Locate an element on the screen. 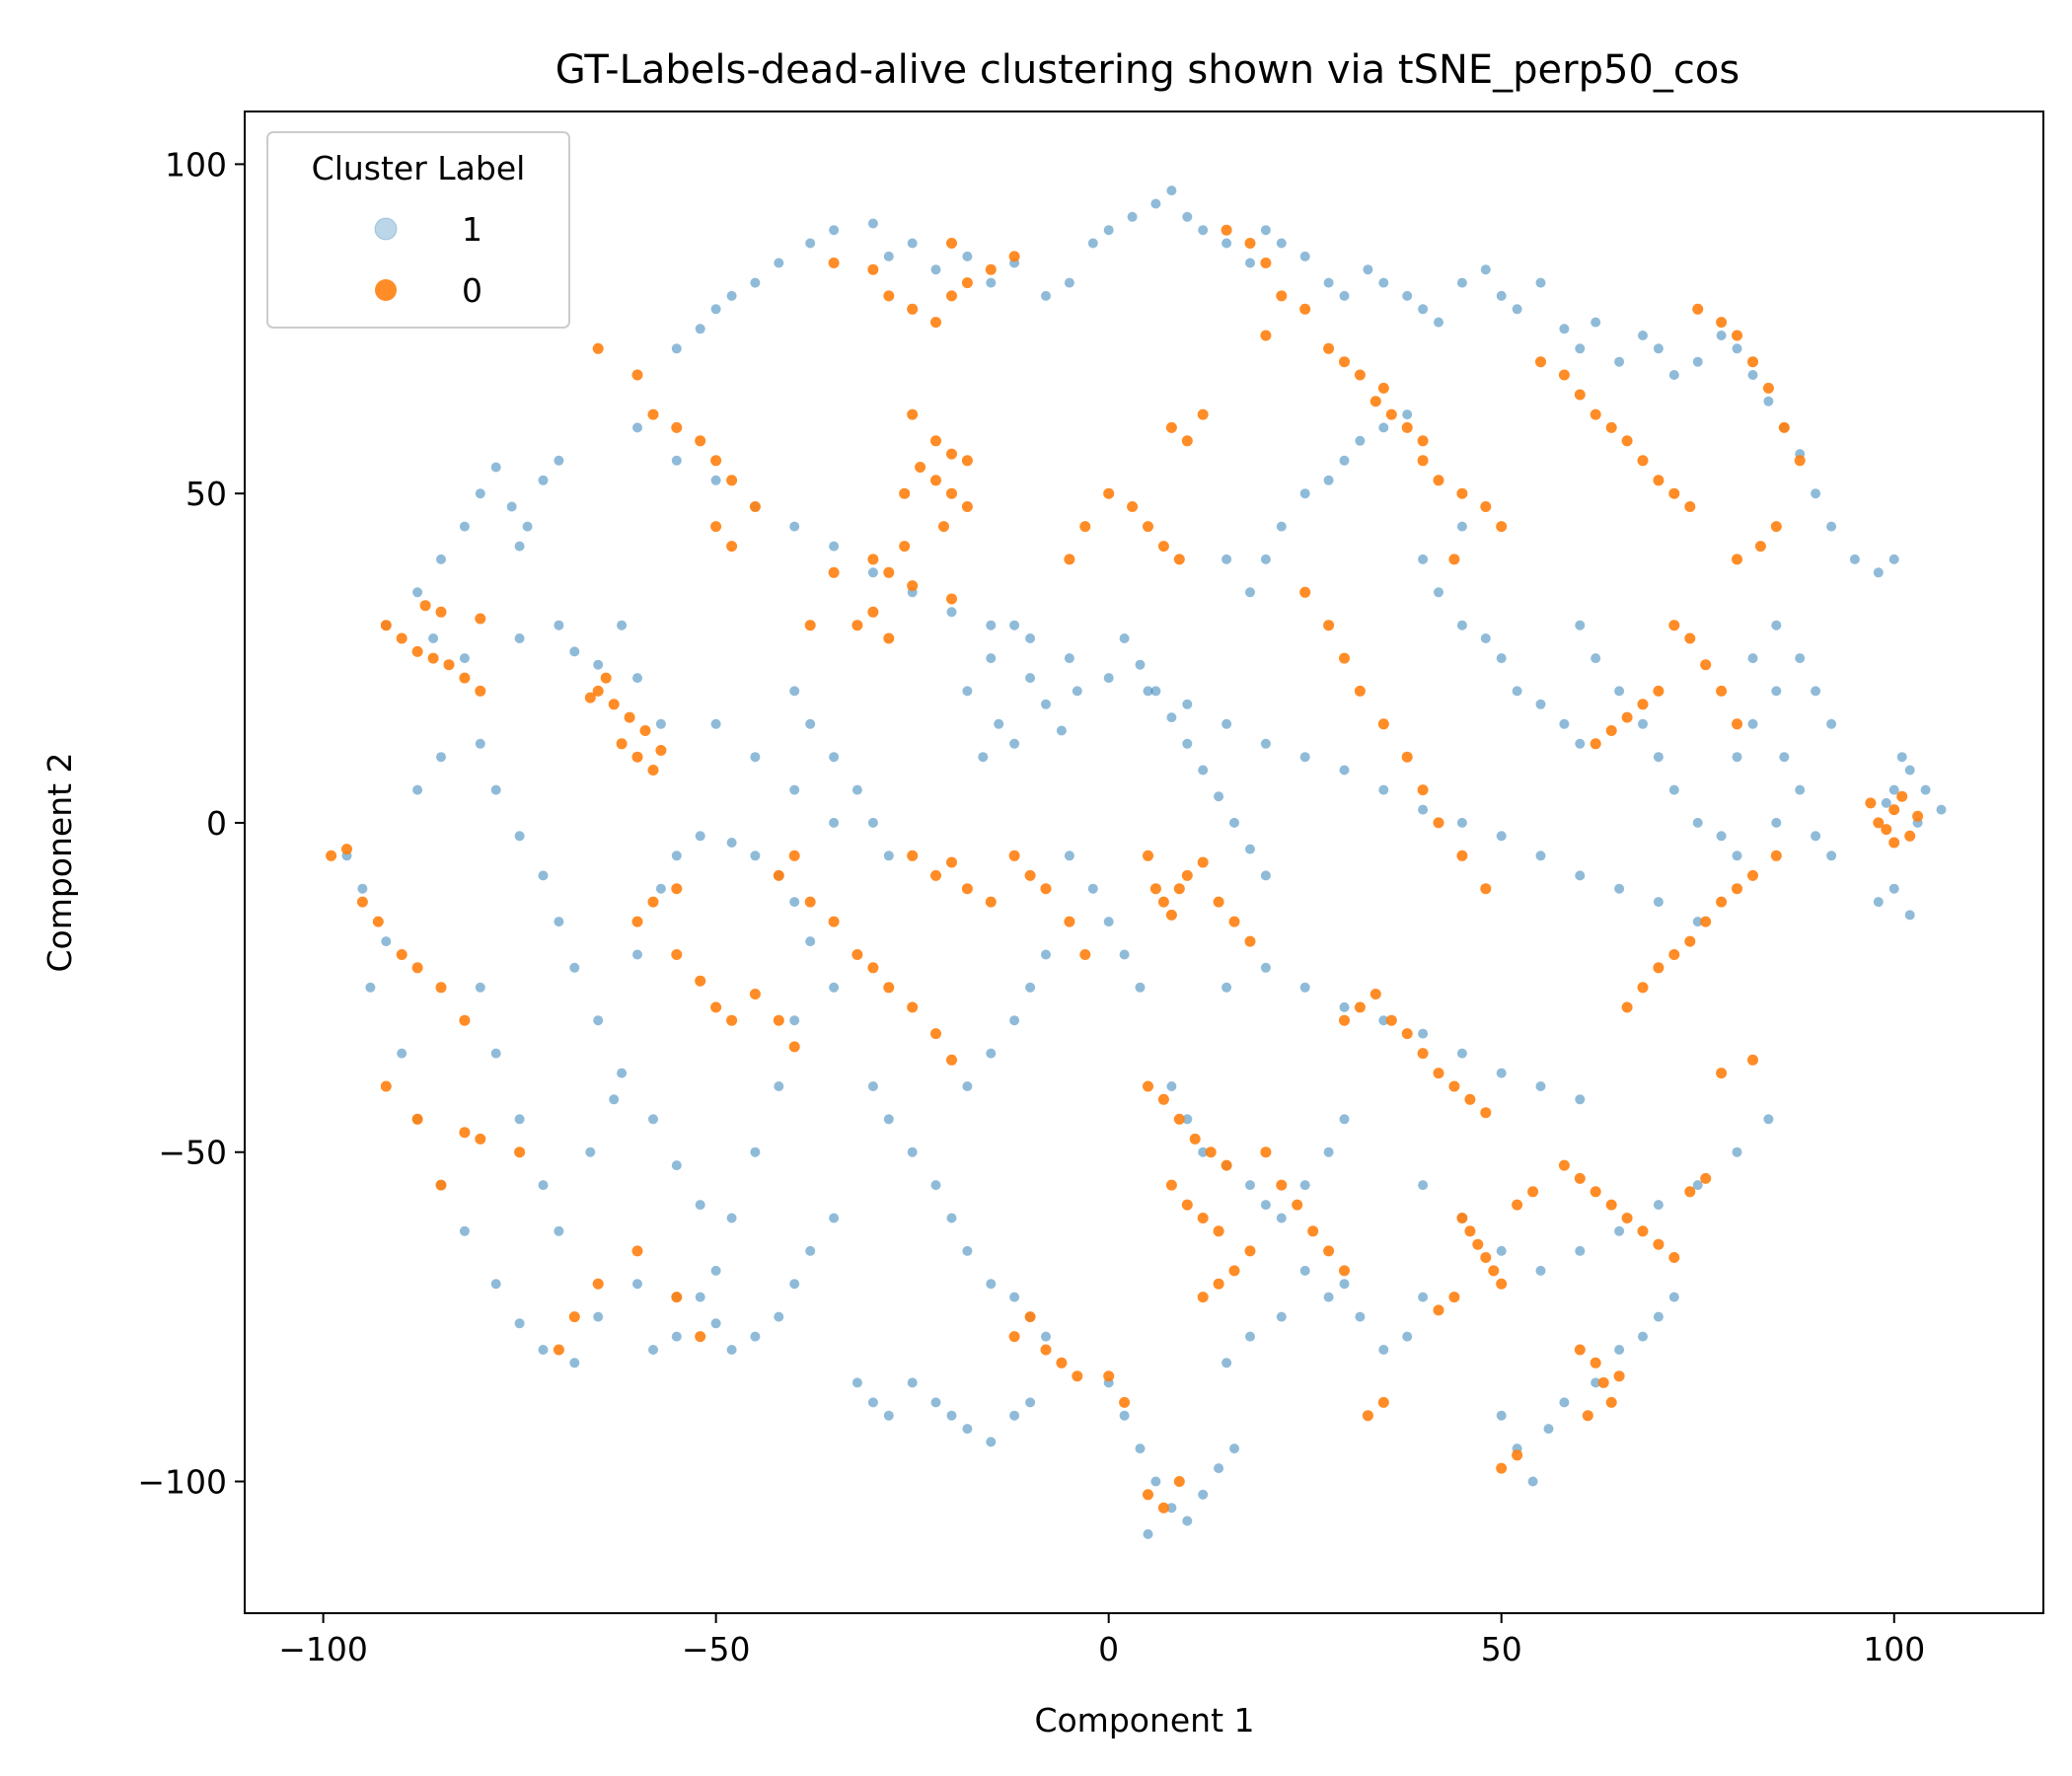 Image resolution: width=2072 pixels, height=1776 pixels. y-axis-title: Component 2 is located at coordinates (60, 862).